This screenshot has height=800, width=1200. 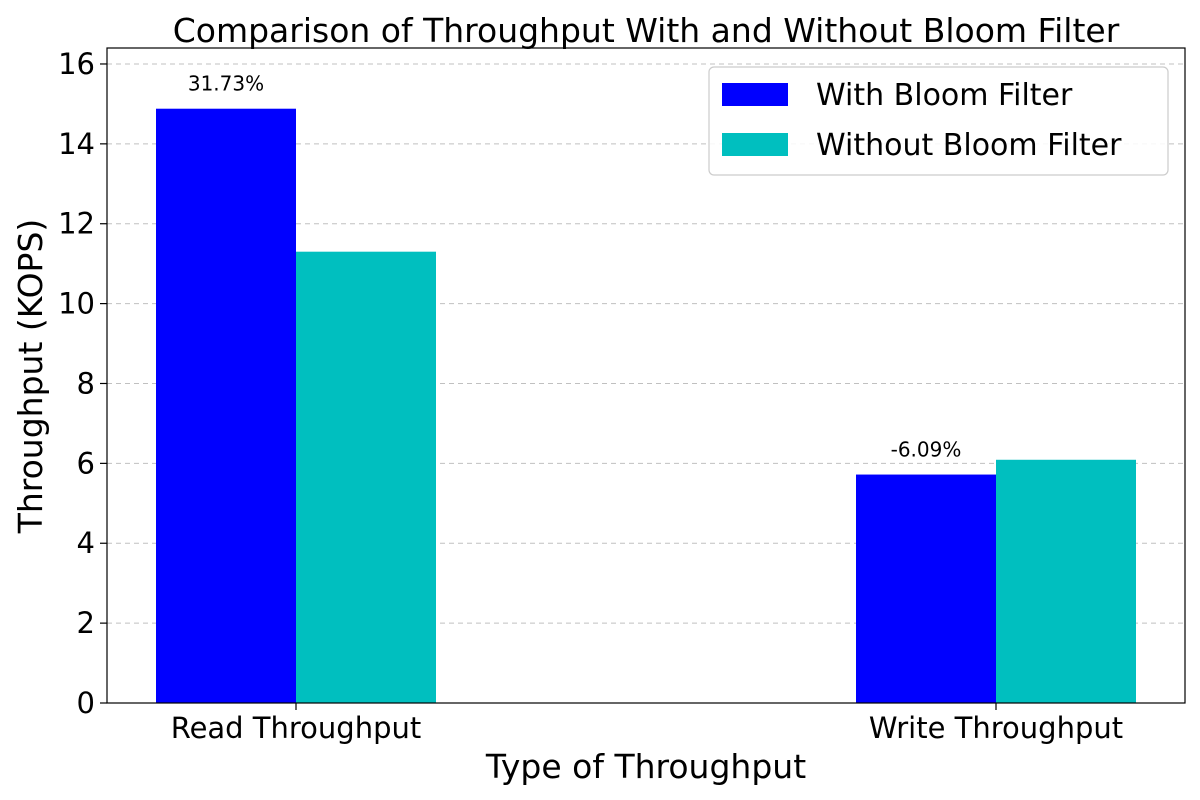 I want to click on legend: With Bloom Filter Without Bloom Filter, so click(x=938, y=121).